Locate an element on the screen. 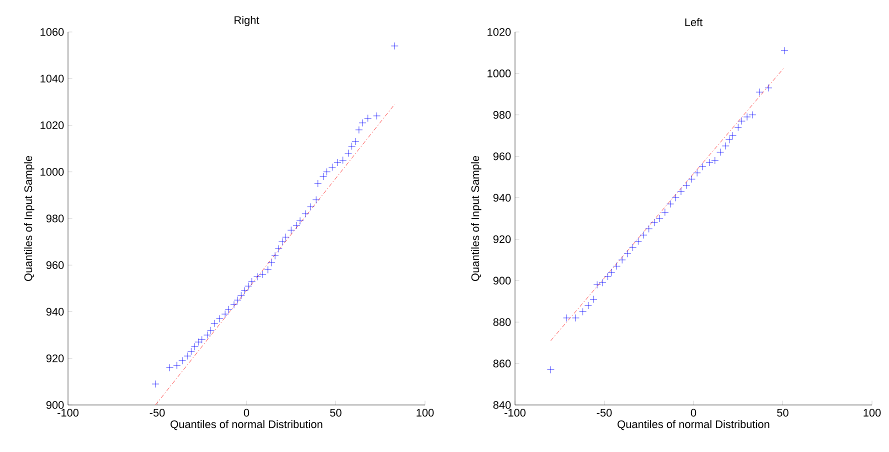 The image size is (889, 452). x-tick-label: 0 is located at coordinates (693, 412).